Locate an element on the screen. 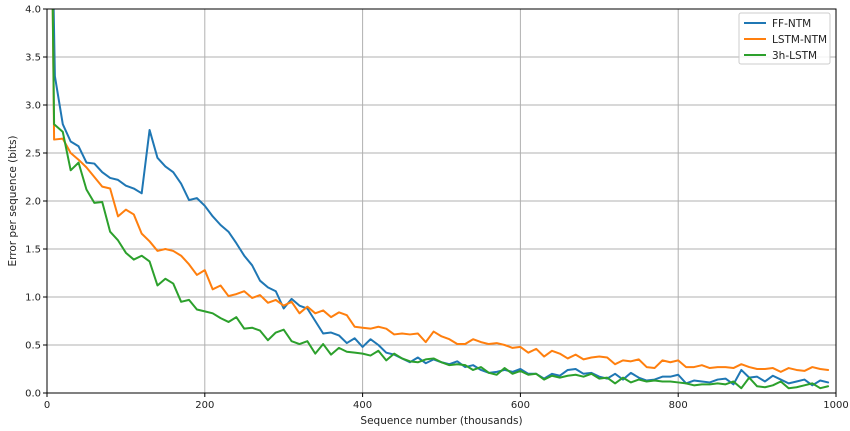  x-tick-label: 0 is located at coordinates (47, 405).